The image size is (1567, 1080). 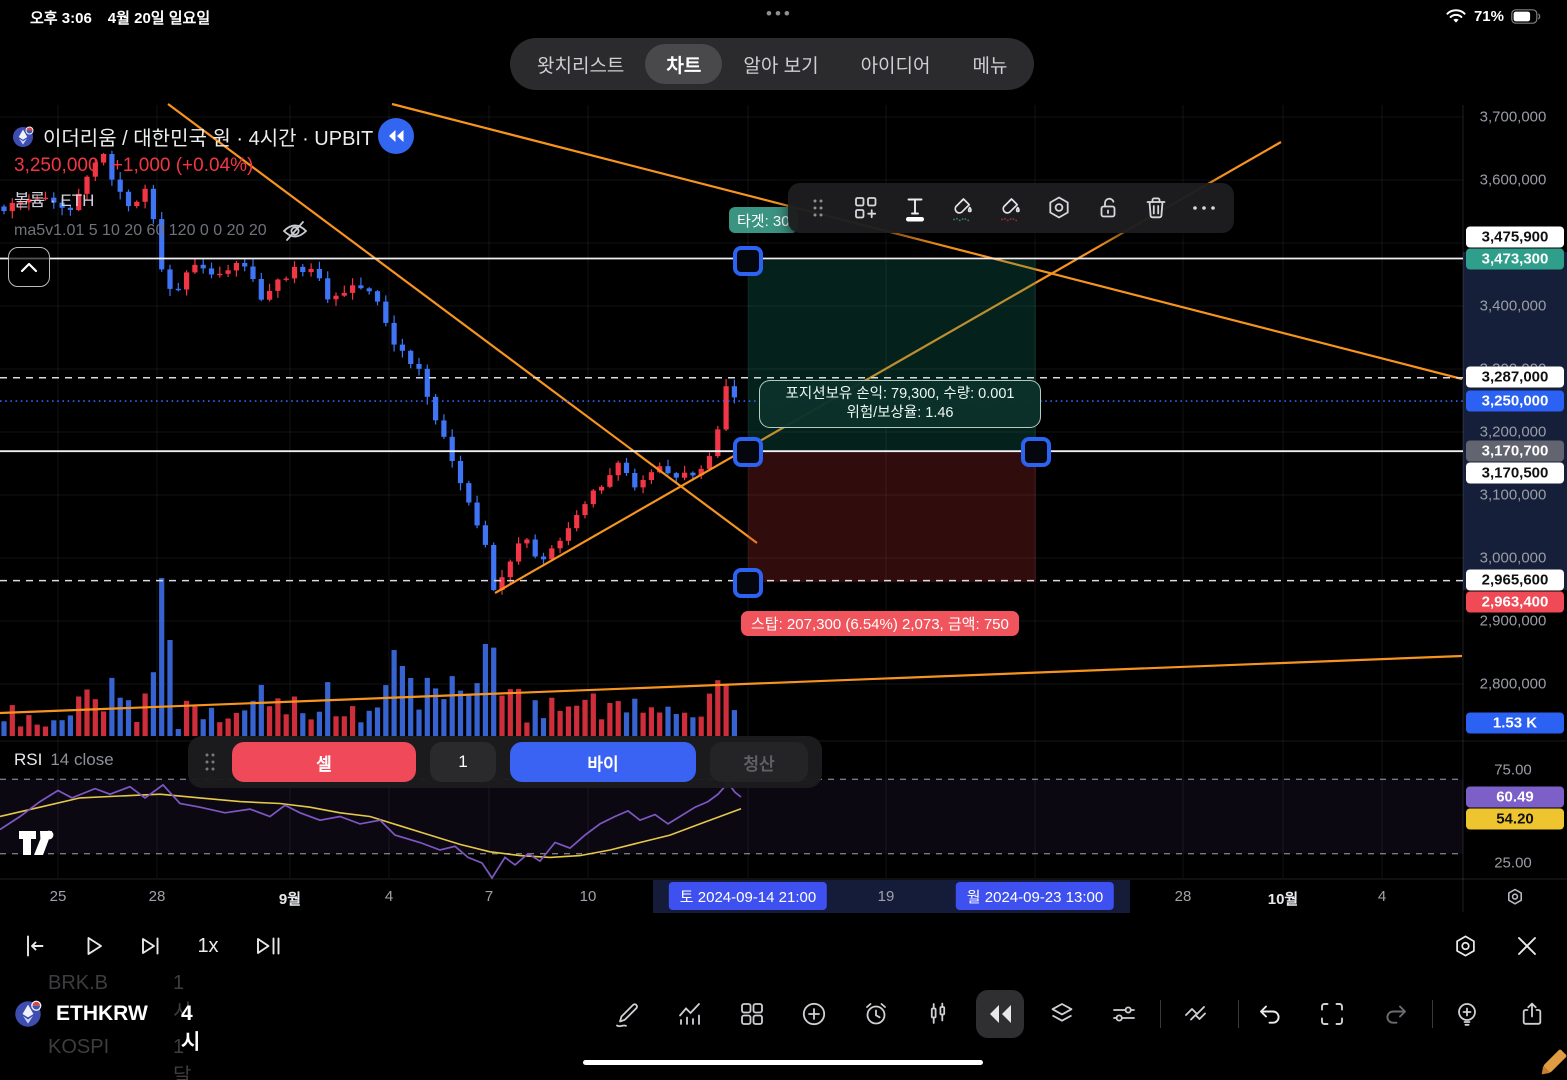 What do you see at coordinates (1204, 208) in the screenshot?
I see `more-options-icon` at bounding box center [1204, 208].